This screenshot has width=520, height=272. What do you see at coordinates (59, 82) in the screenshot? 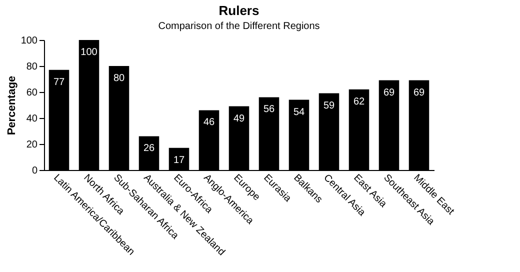
I see `data-label: 77` at bounding box center [59, 82].